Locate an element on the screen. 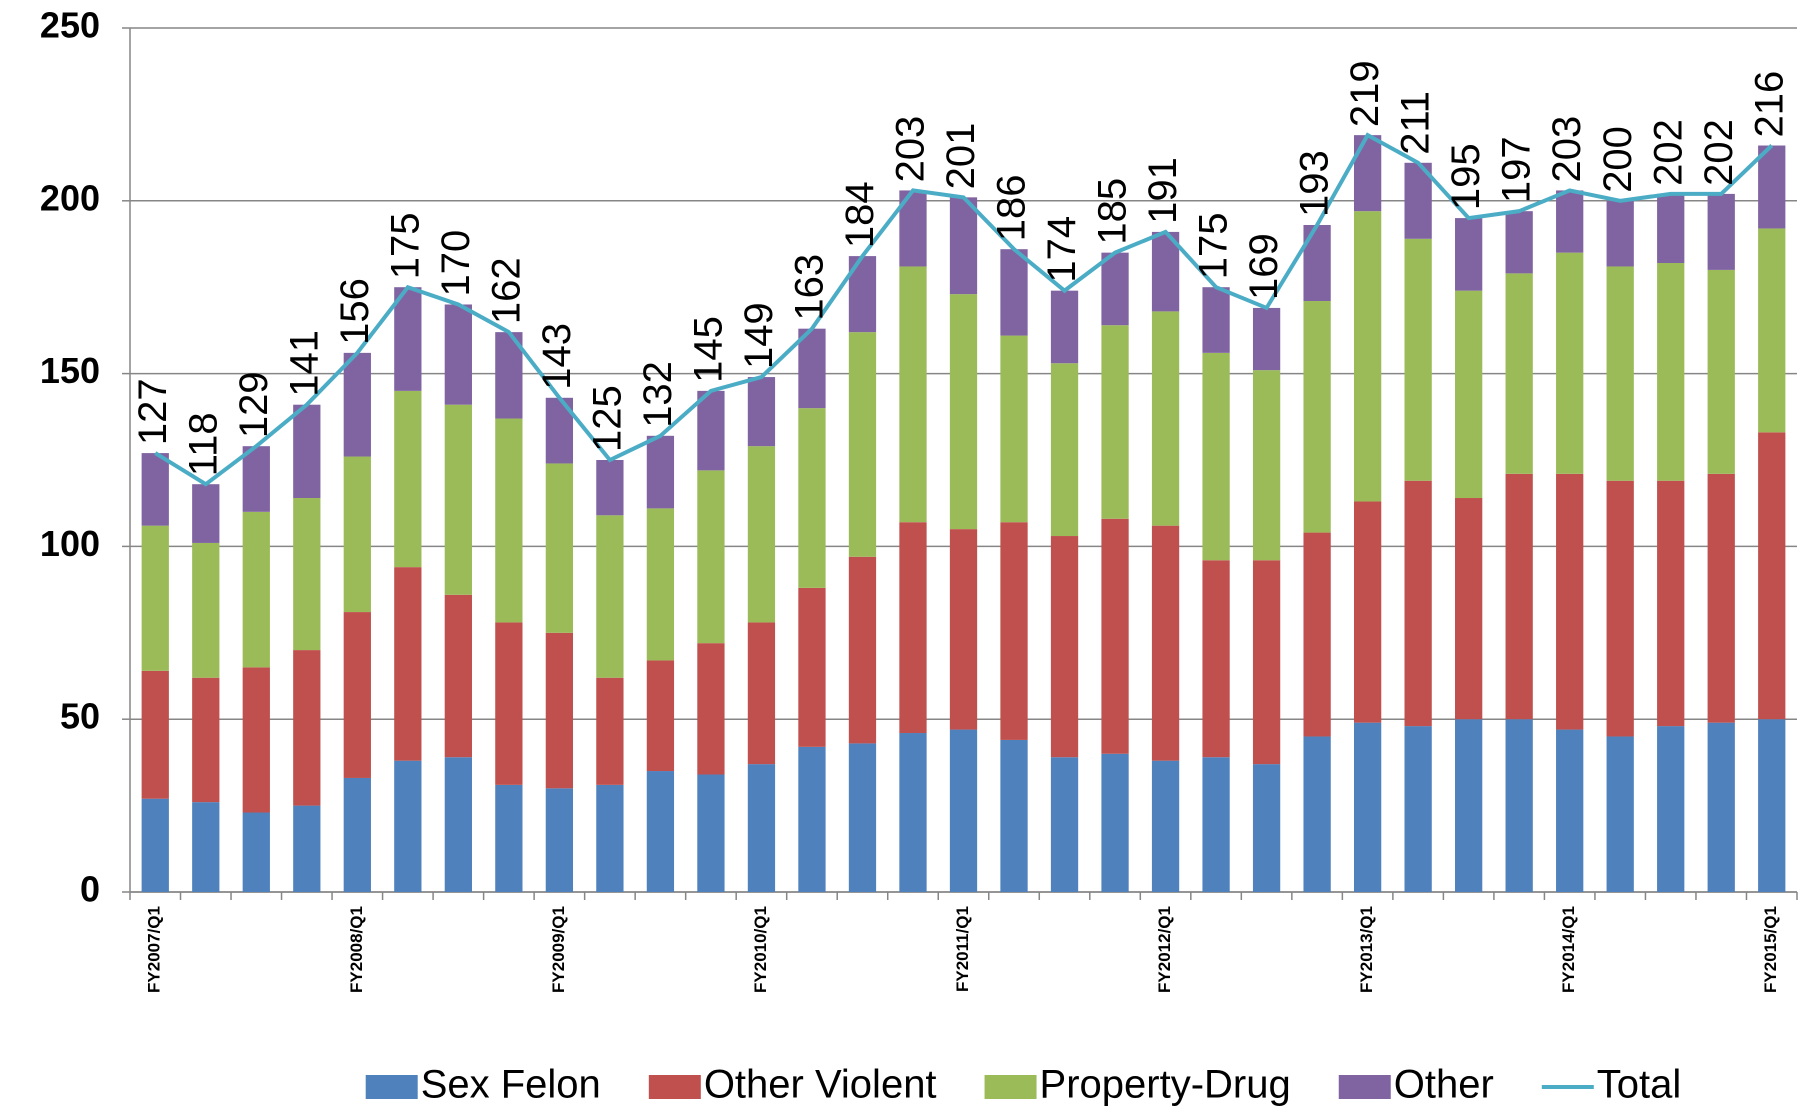 The width and height of the screenshot is (1805, 1108). x-tick-label: FY2011/Q1 is located at coordinates (962, 949).